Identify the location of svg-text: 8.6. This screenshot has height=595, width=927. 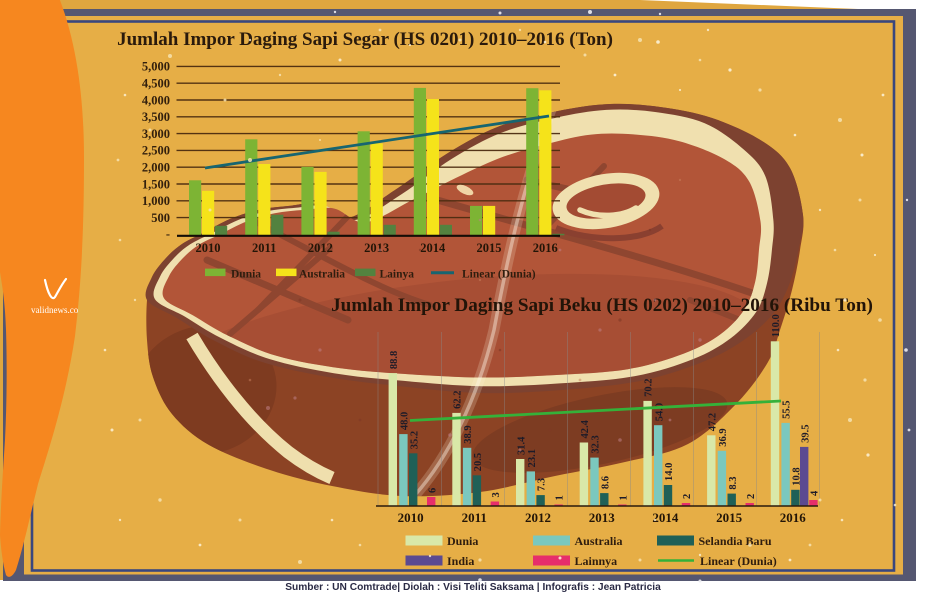
(605, 482).